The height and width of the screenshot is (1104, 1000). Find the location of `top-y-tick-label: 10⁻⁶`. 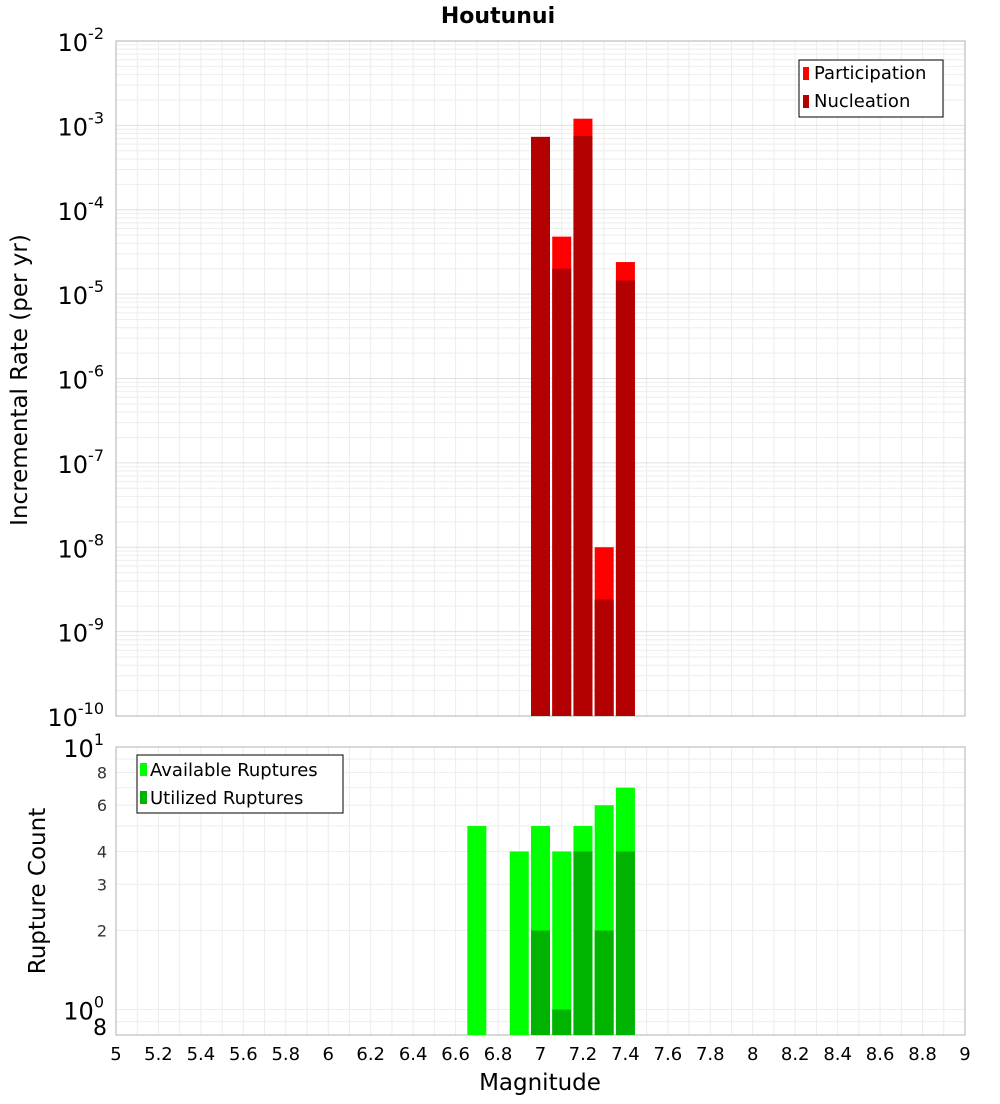

top-y-tick-label: 10⁻⁶ is located at coordinates (81, 378).